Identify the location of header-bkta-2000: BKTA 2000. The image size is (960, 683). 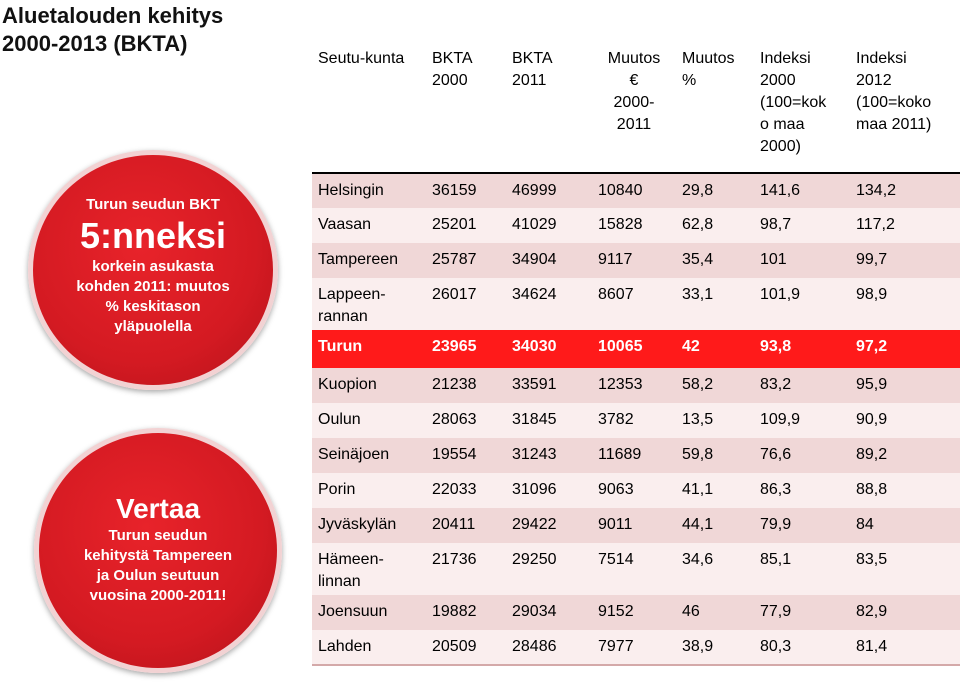
(452, 69).